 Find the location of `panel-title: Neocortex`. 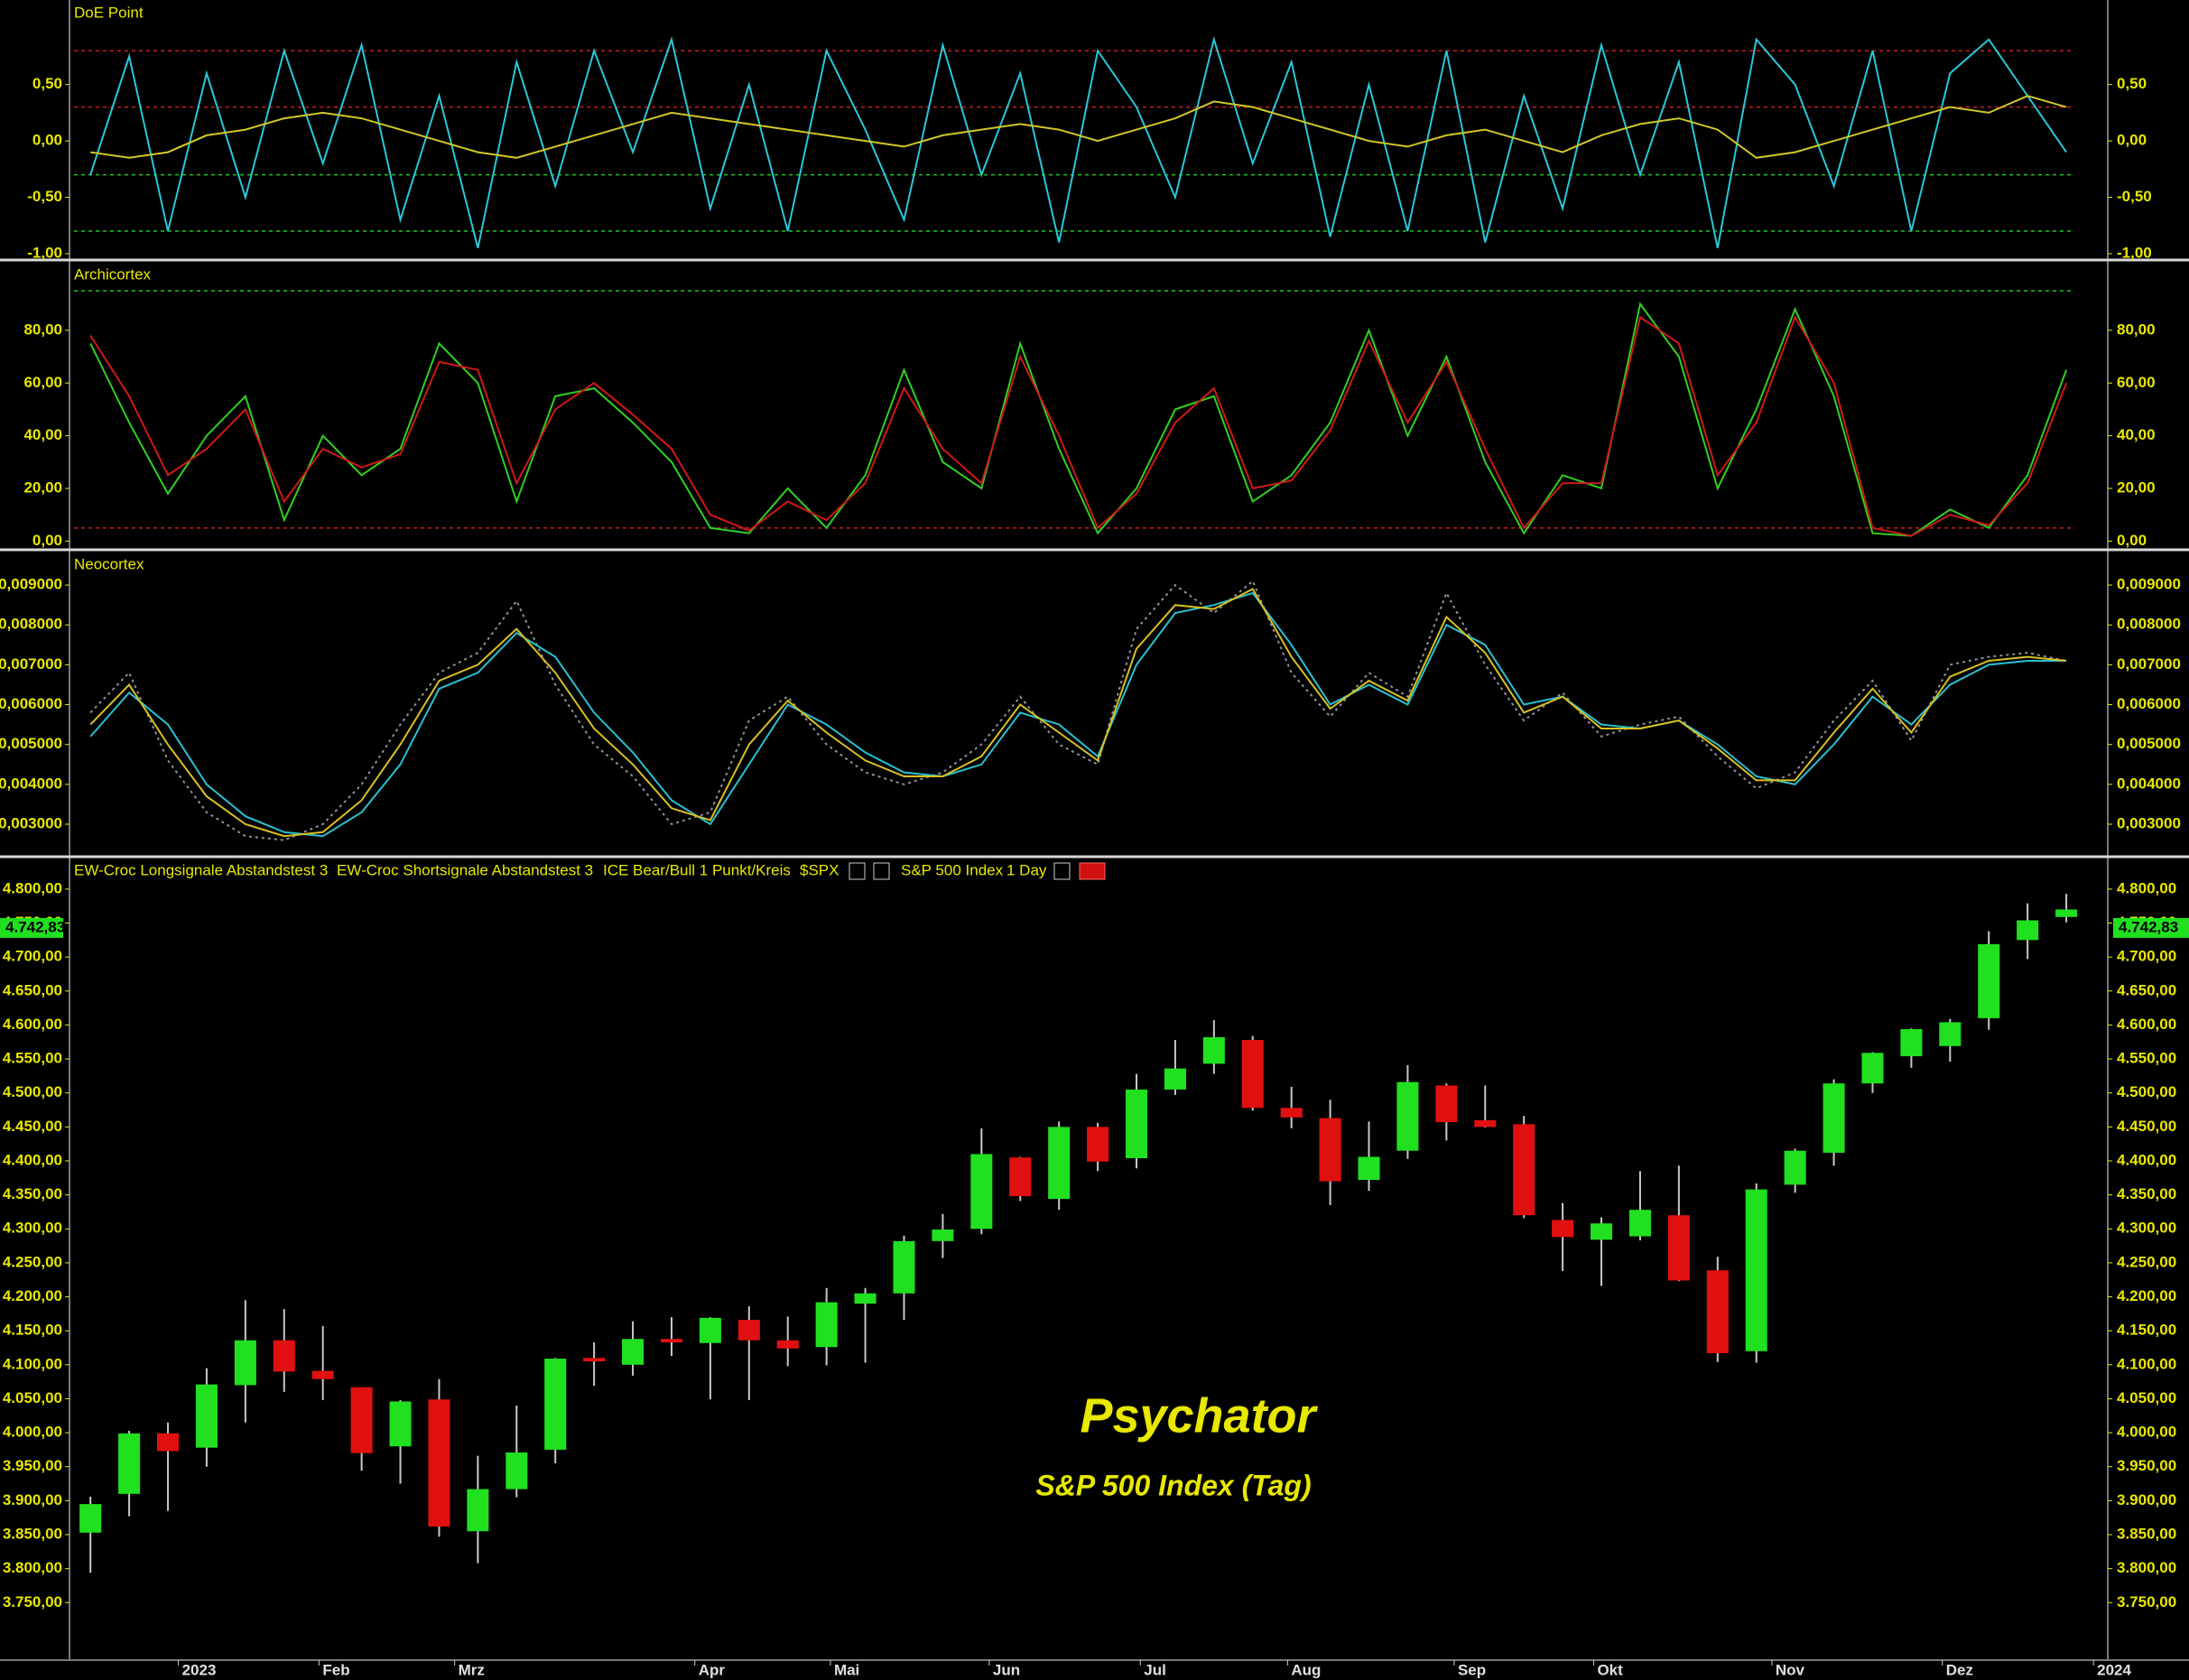

panel-title: Neocortex is located at coordinates (109, 563).